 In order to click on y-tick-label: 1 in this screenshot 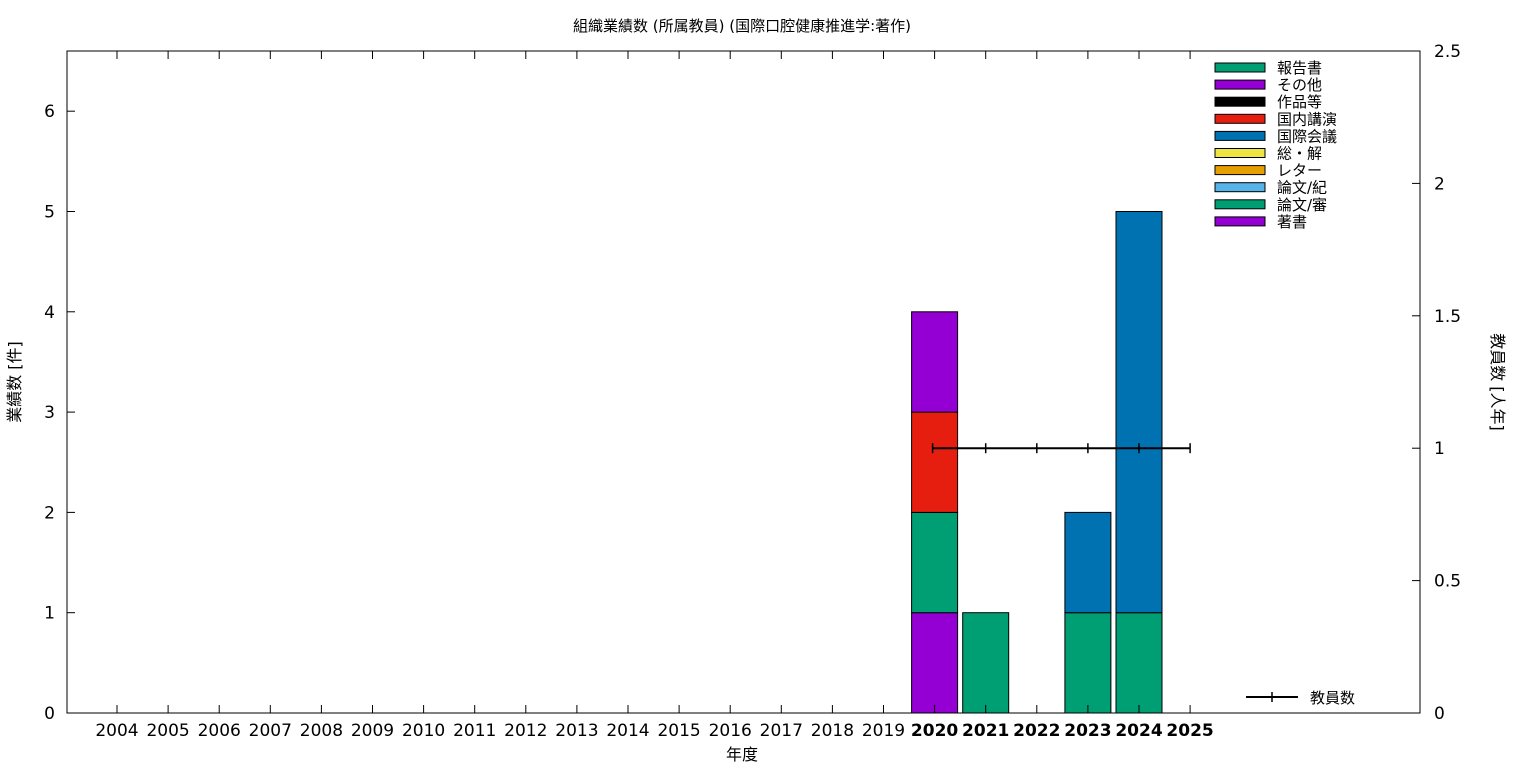, I will do `click(49, 614)`.